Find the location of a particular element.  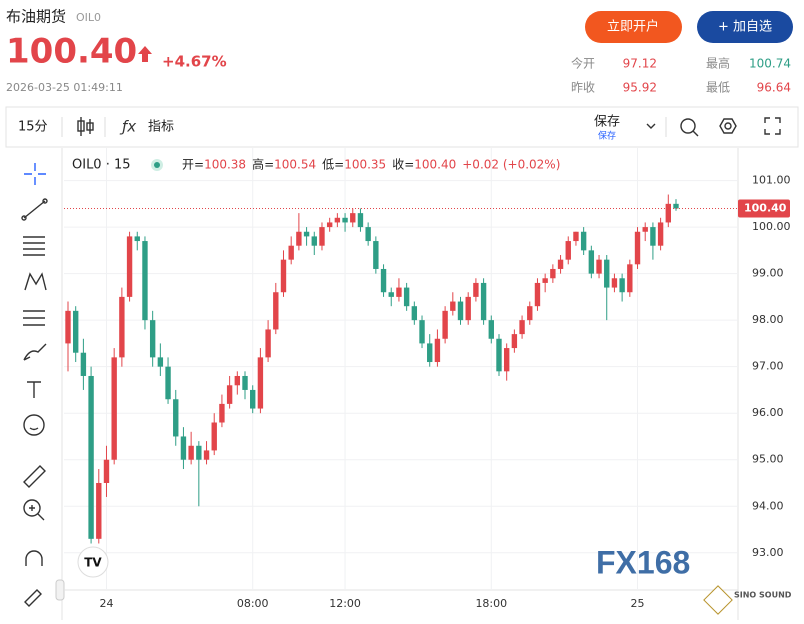

svg-text: TV is located at coordinates (93, 563).